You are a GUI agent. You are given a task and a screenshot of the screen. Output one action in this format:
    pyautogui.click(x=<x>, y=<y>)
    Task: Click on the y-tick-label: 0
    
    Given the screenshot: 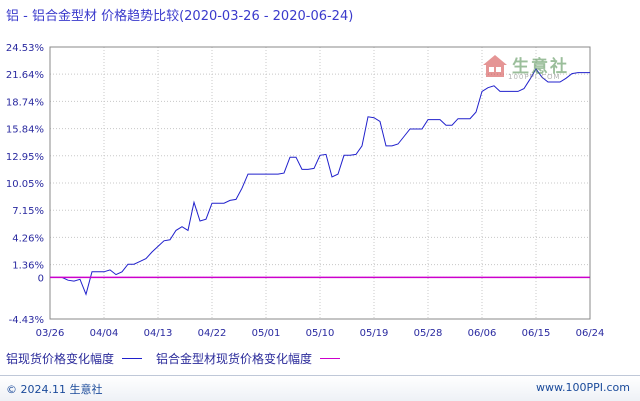 What is the action you would take?
    pyautogui.click(x=41, y=278)
    